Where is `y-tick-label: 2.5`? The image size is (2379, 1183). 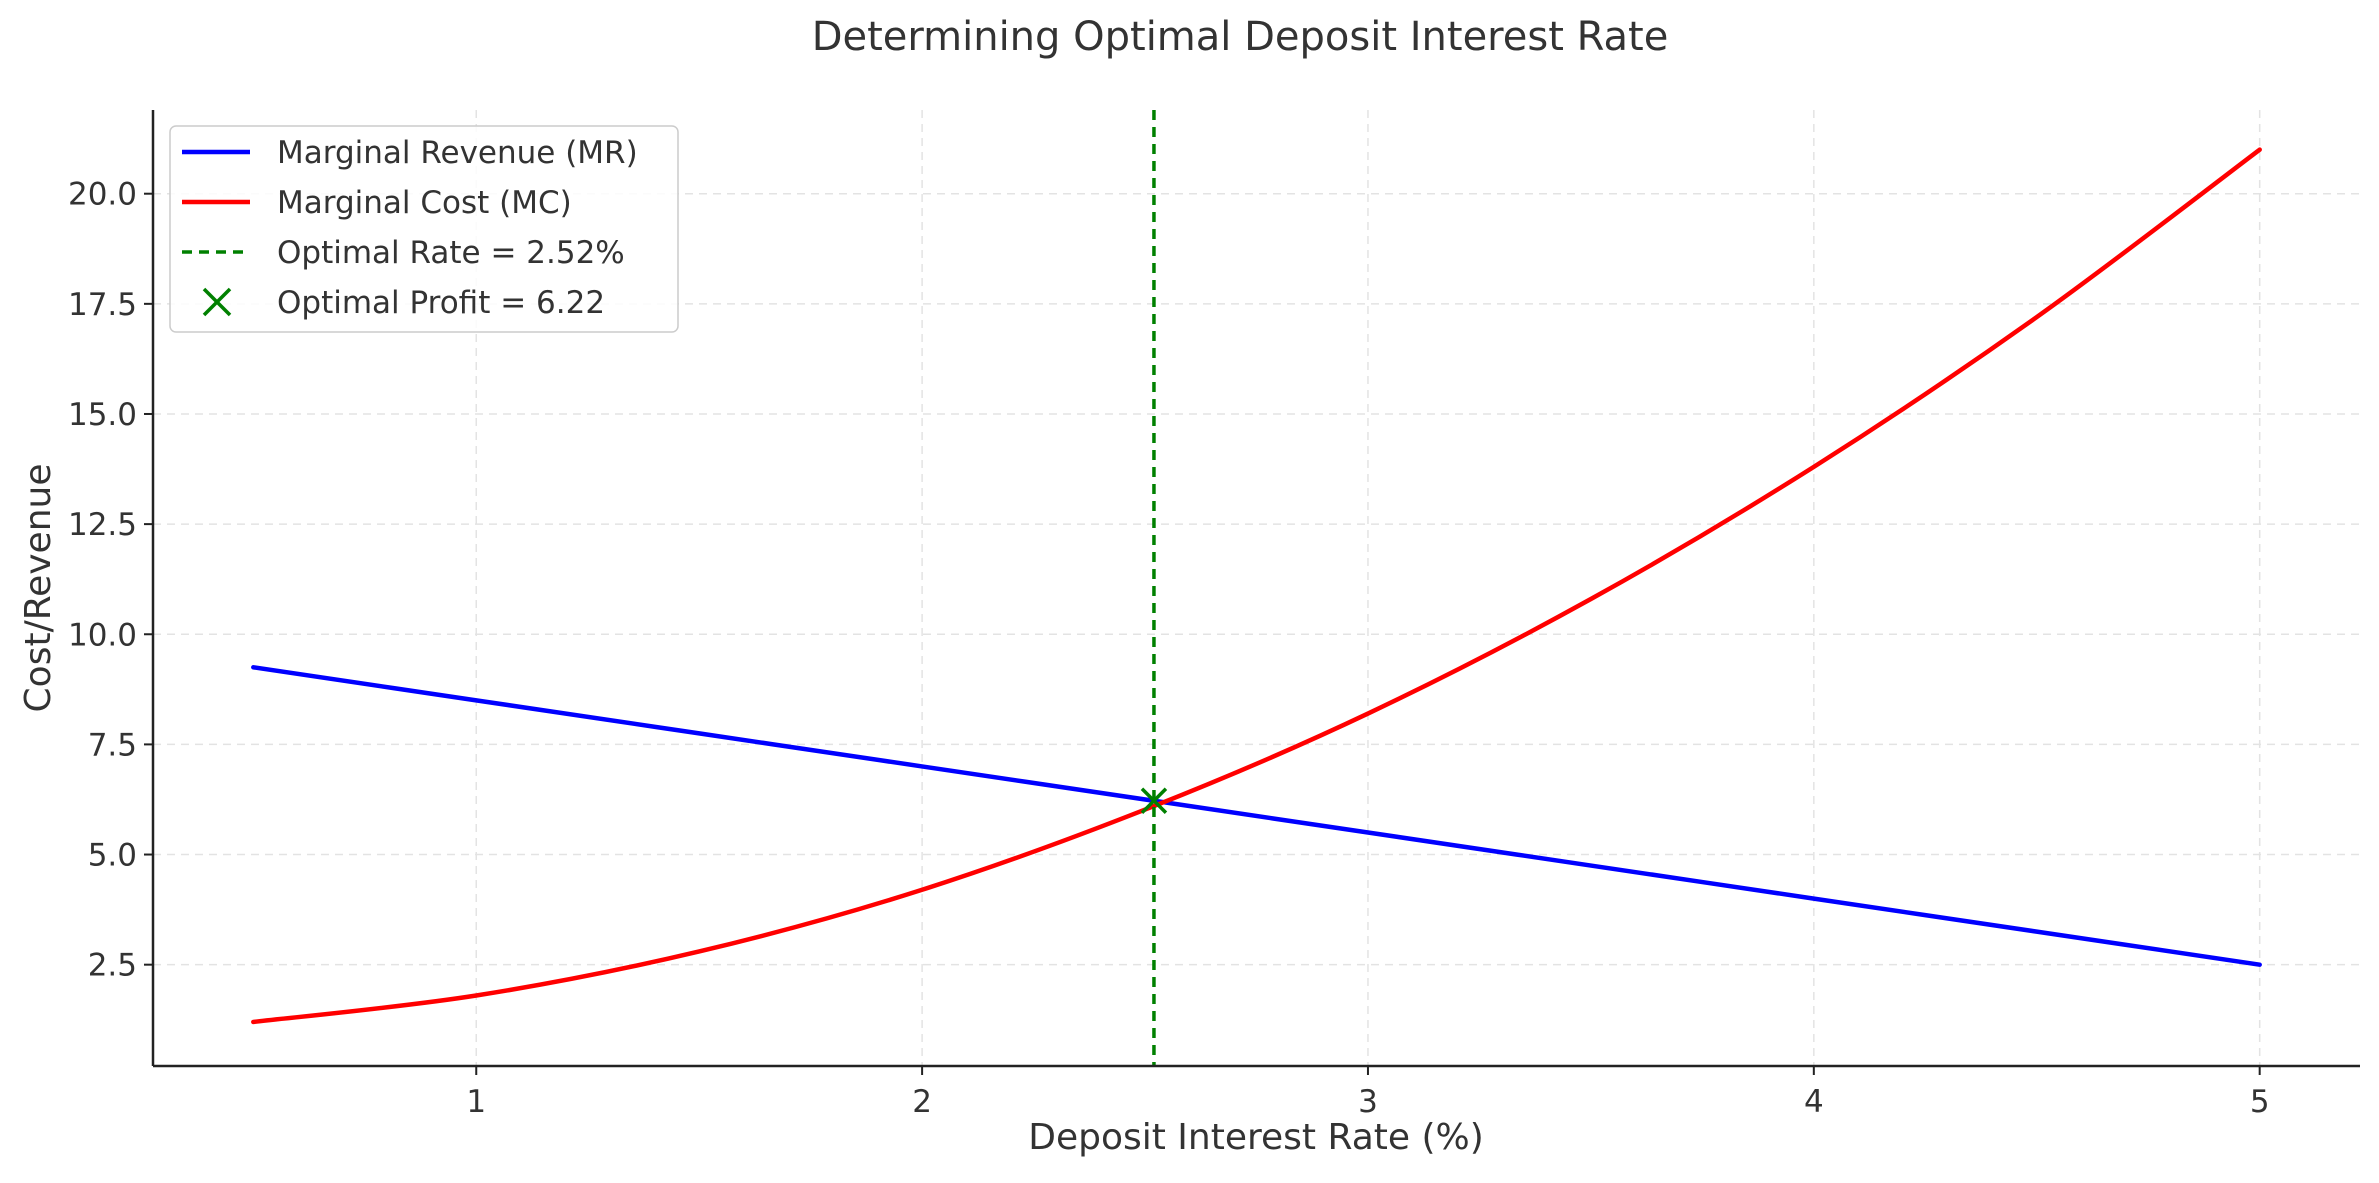
y-tick-label: 2.5 is located at coordinates (112, 966).